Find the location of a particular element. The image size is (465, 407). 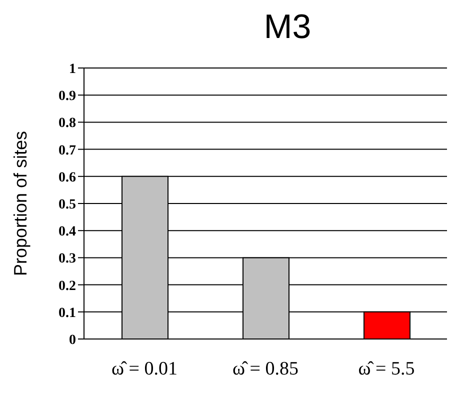

y-tick-label: 1 is located at coordinates (72, 69).